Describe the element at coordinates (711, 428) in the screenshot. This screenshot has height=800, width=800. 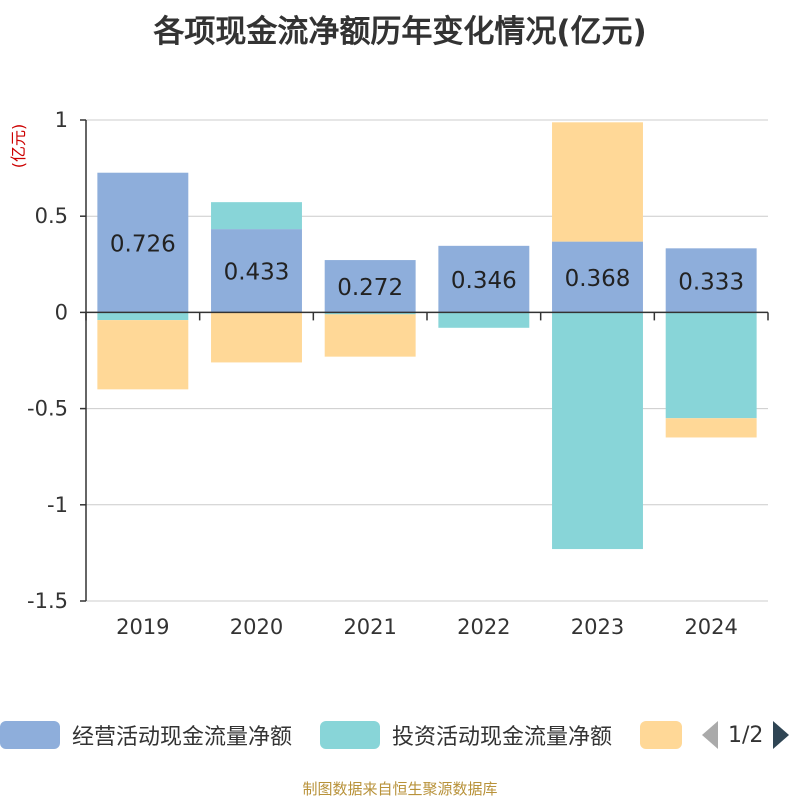
I see `bar-series2-2024` at that location.